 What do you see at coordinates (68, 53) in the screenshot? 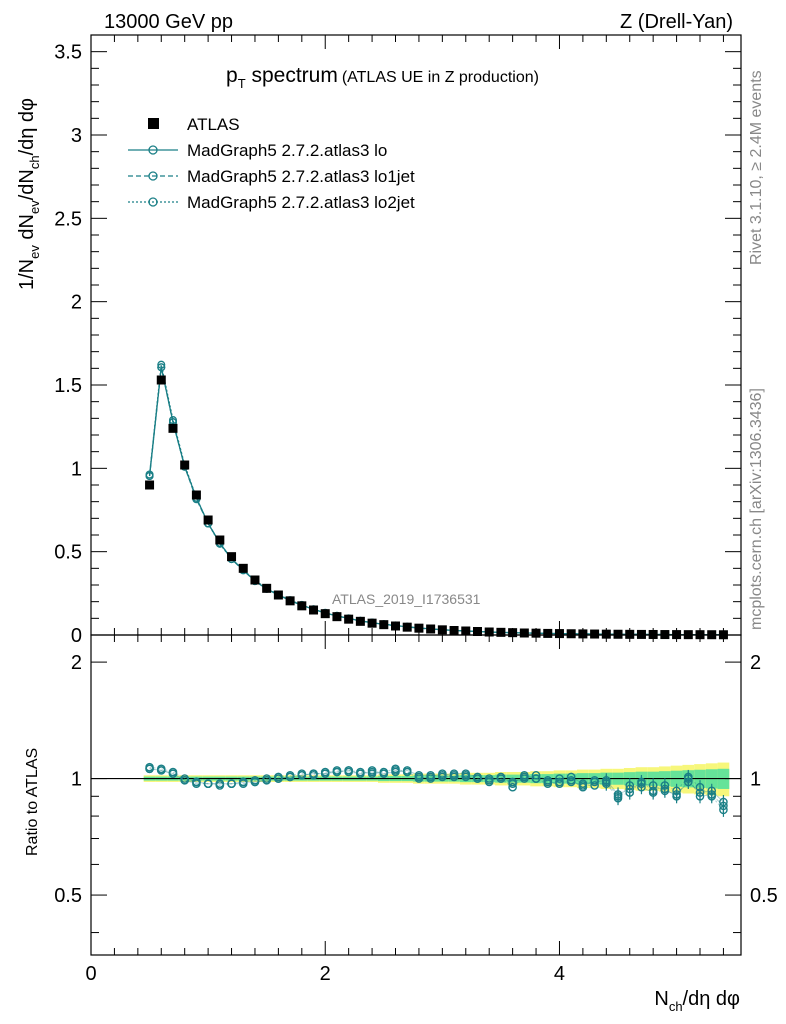
I see `y-tick-label-top: 3.5` at bounding box center [68, 53].